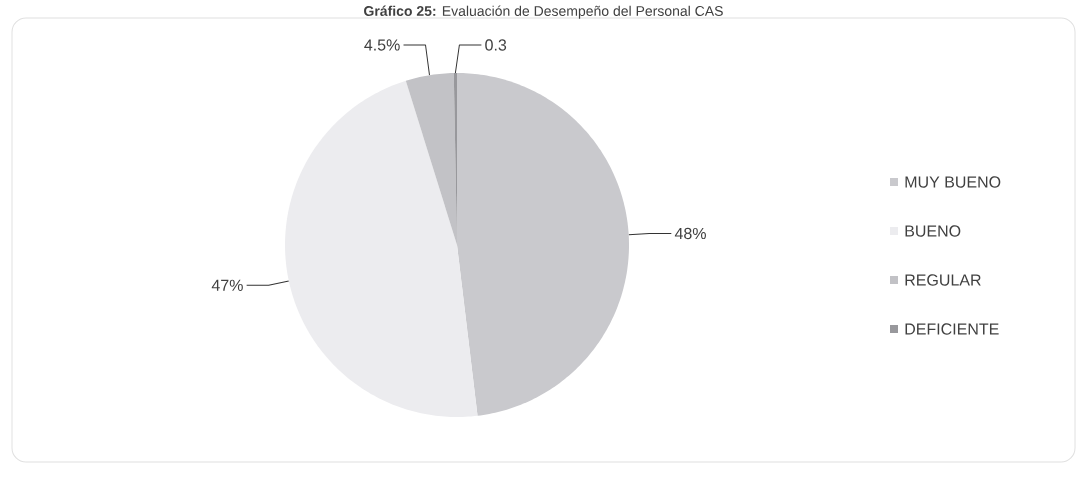  What do you see at coordinates (496, 45) in the screenshot?
I see `data-label: 0.3` at bounding box center [496, 45].